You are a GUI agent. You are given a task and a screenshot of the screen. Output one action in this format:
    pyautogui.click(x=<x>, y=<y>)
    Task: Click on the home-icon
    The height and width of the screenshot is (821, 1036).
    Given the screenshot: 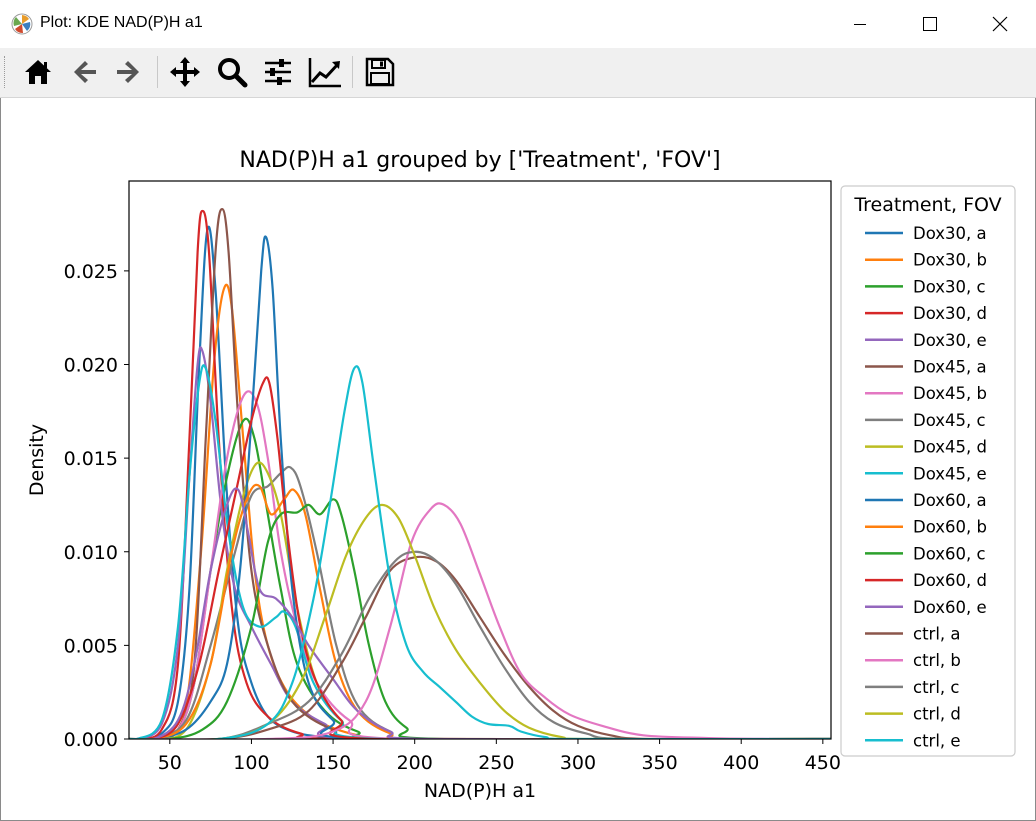 What is the action you would take?
    pyautogui.click(x=38, y=72)
    